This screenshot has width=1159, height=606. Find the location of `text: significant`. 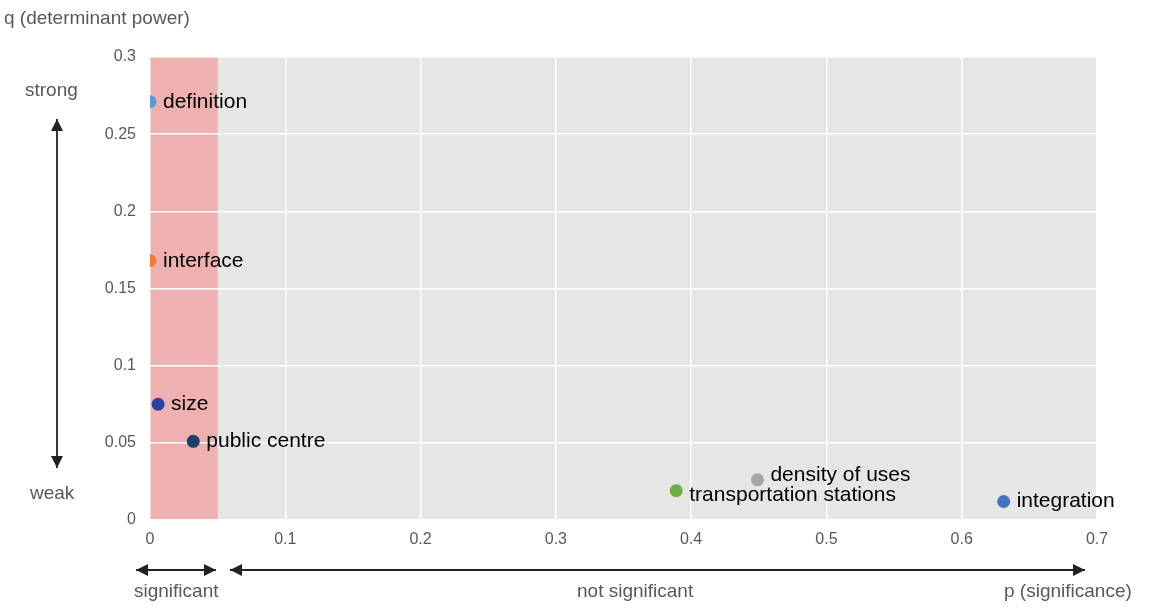

text: significant is located at coordinates (176, 590).